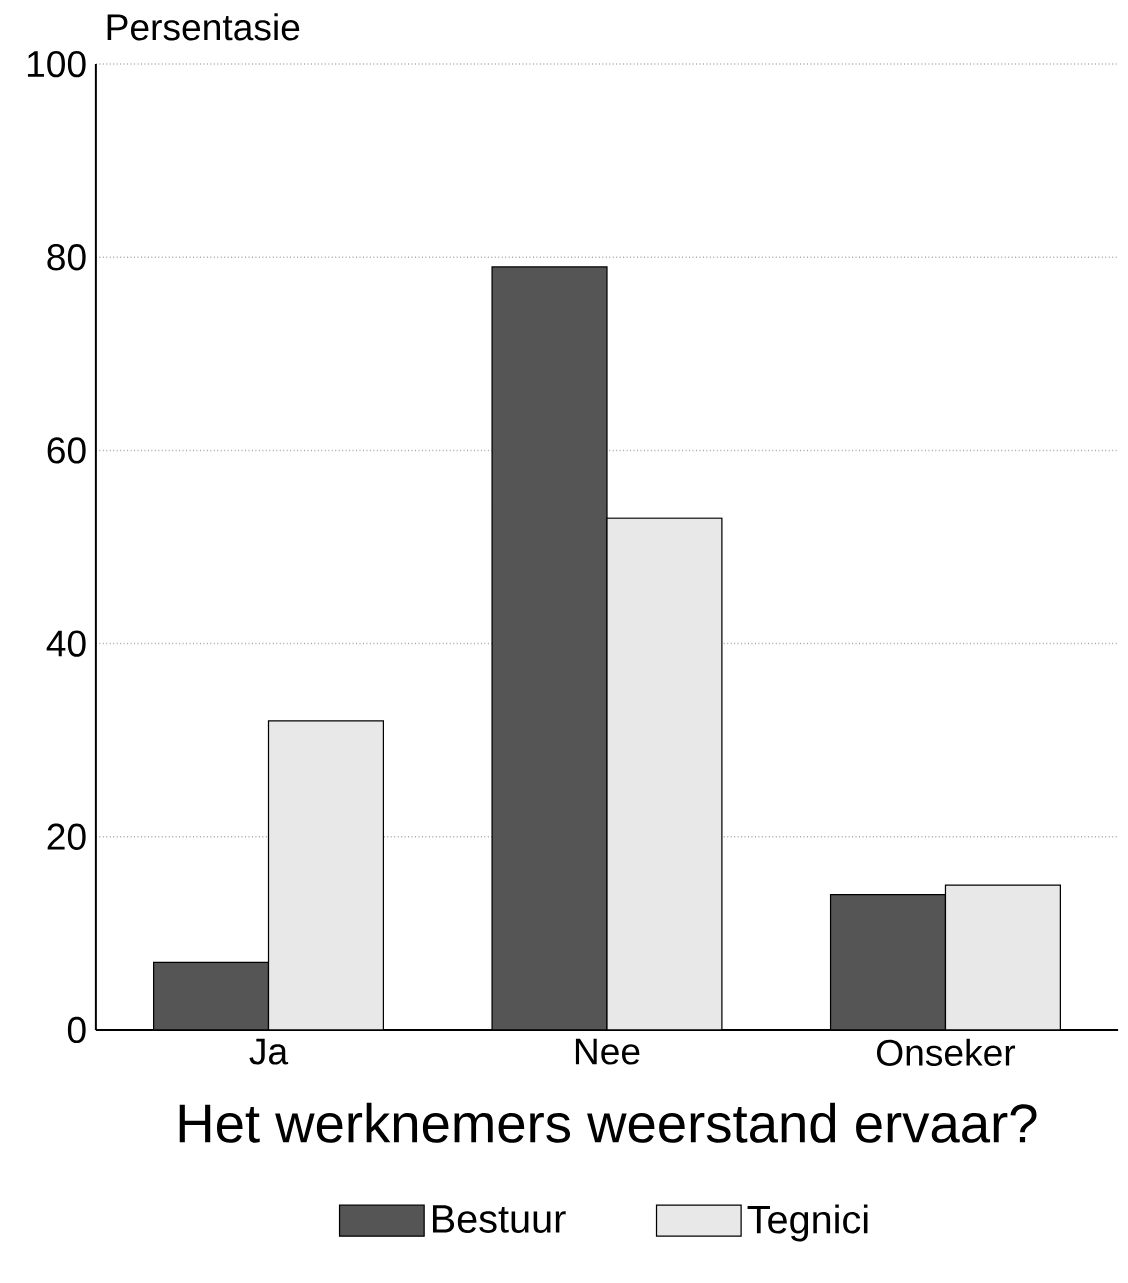 This screenshot has height=1283, width=1128. What do you see at coordinates (608, 1122) in the screenshot?
I see `x-axis-title: Het werknemers weerstand ervaar?` at bounding box center [608, 1122].